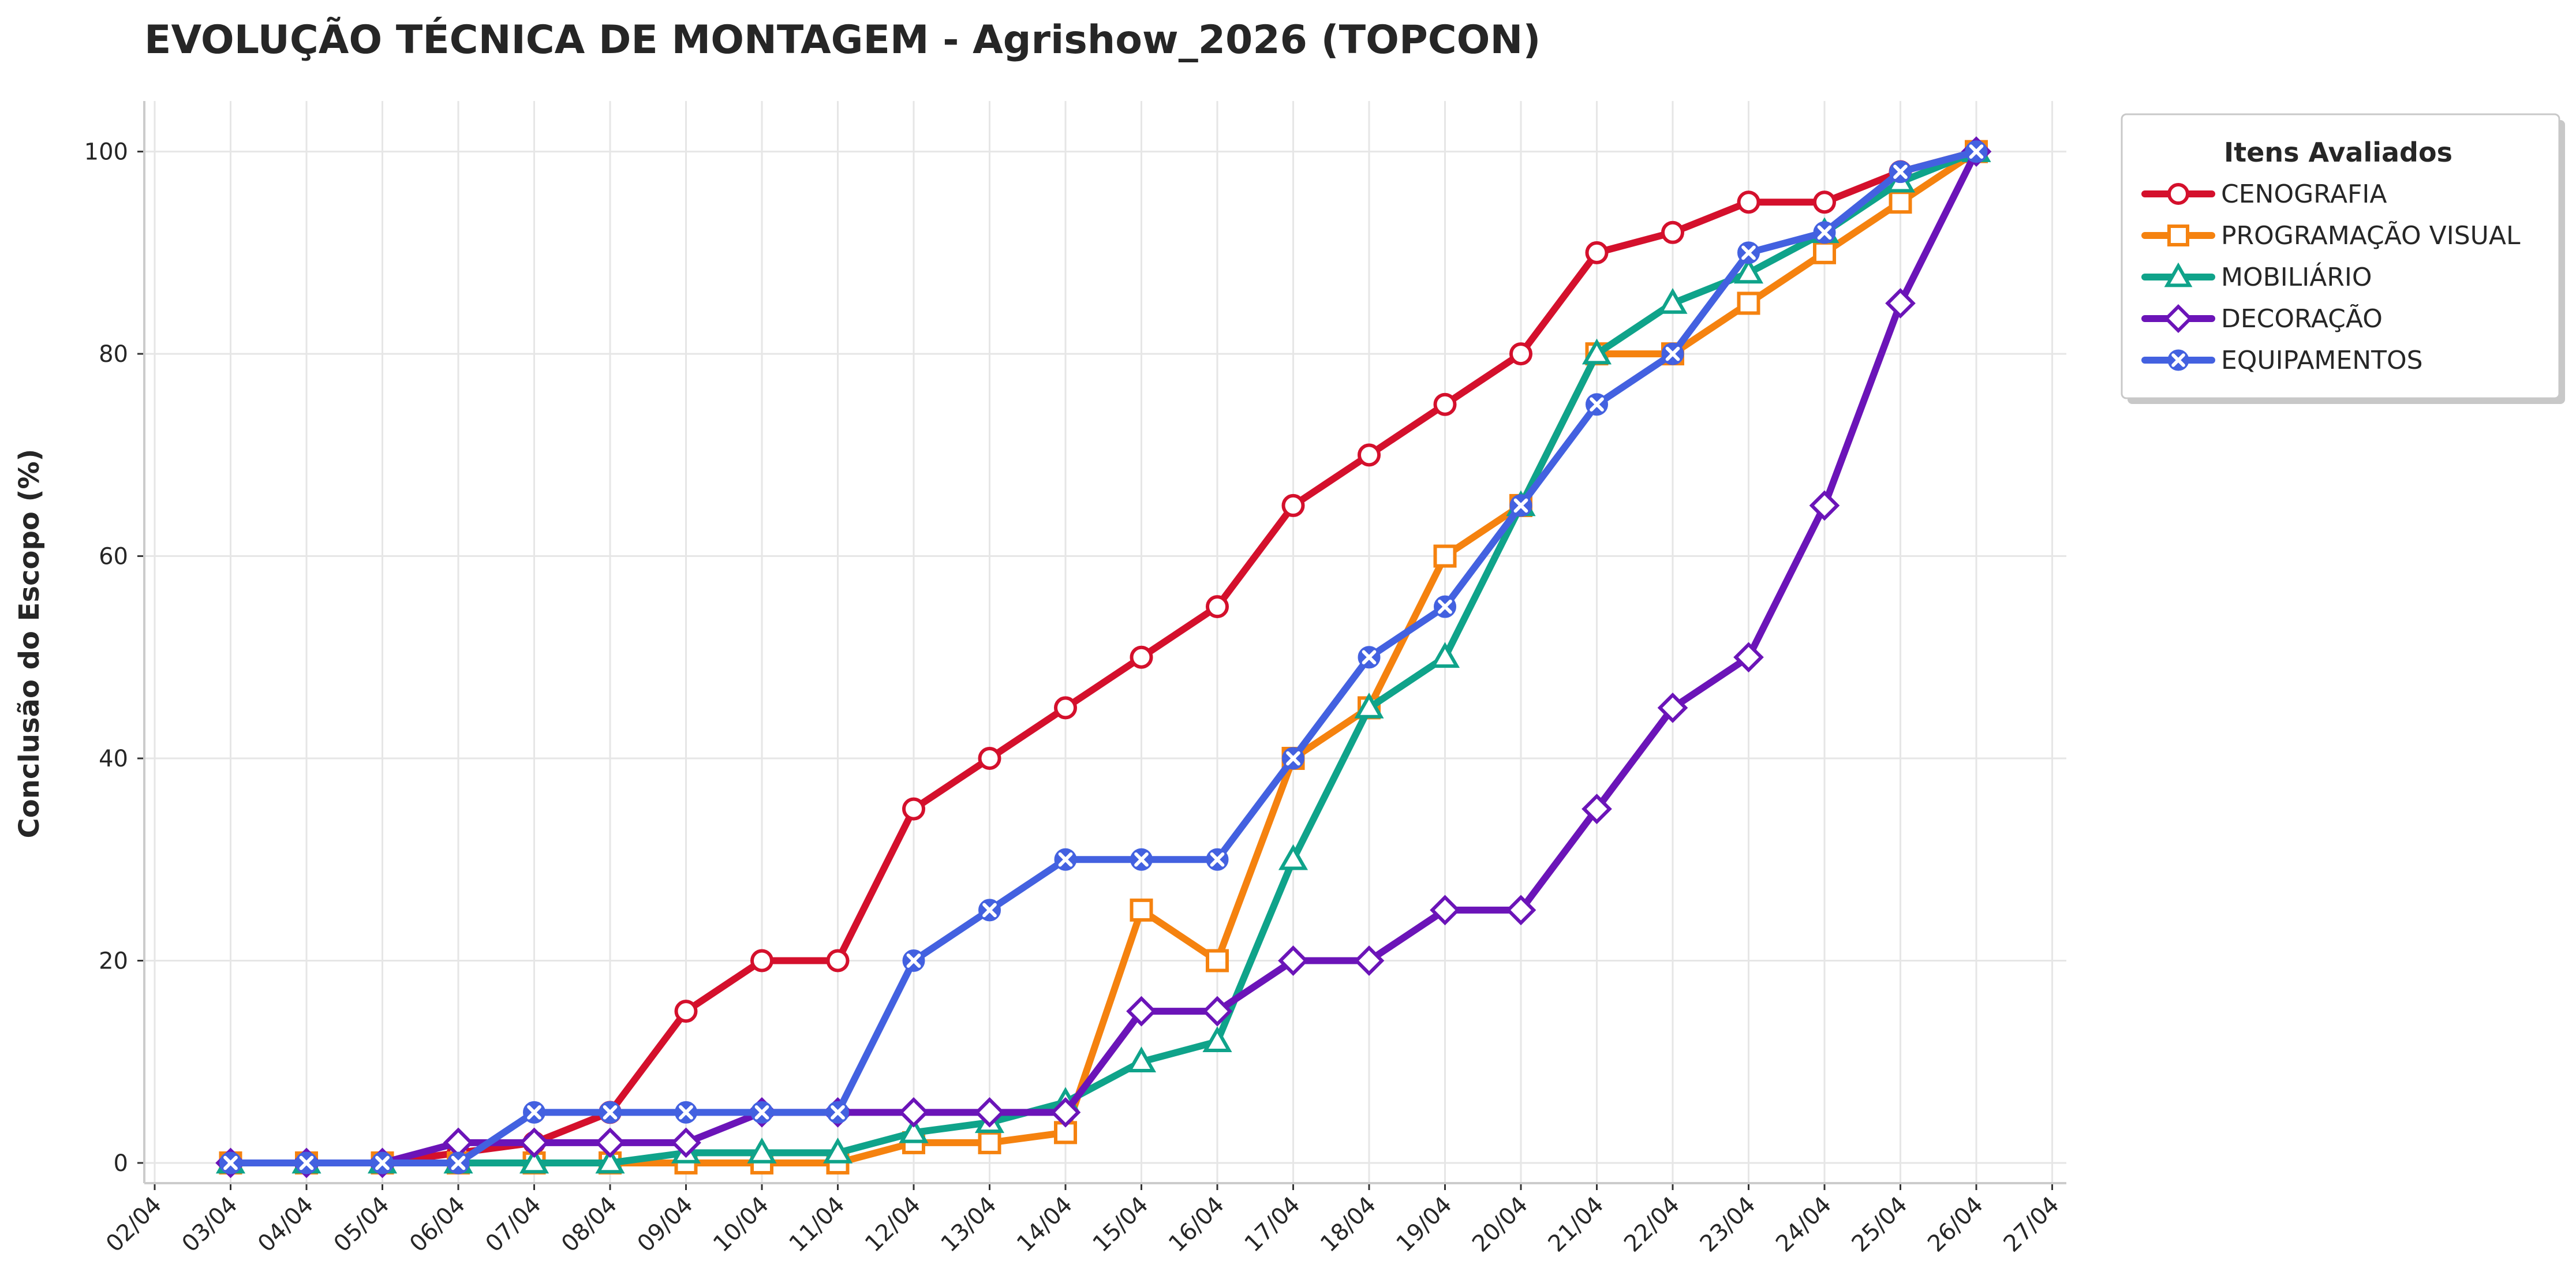  I want to click on x-tick-label: 02/04, so click(134, 1225).